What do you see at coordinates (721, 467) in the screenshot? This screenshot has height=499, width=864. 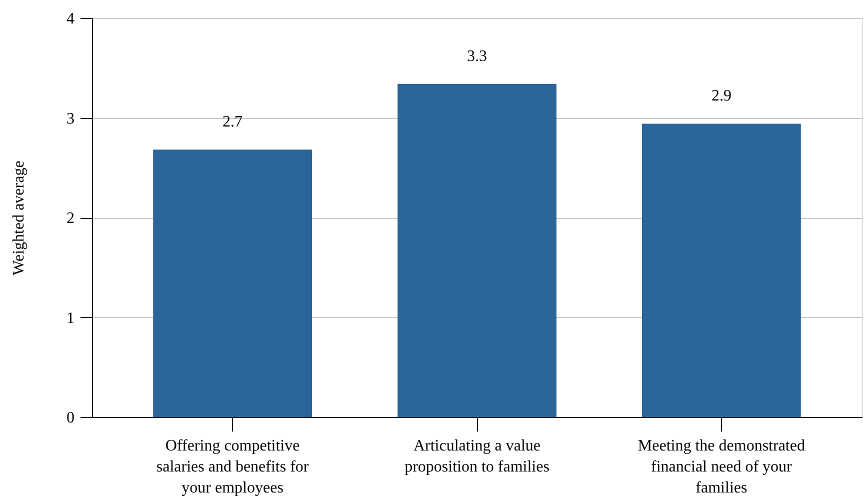 I see `x-tick-label: Meeting the demonstrated financial need of your families` at bounding box center [721, 467].